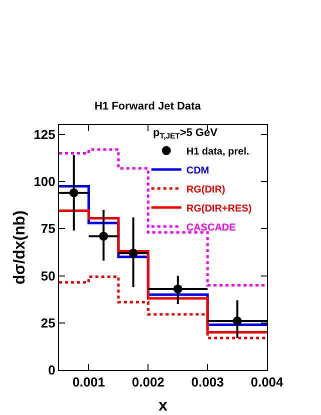 This screenshot has width=321, height=415. What do you see at coordinates (219, 208) in the screenshot?
I see `legend-label: RG(DIR+RES)` at bounding box center [219, 208].